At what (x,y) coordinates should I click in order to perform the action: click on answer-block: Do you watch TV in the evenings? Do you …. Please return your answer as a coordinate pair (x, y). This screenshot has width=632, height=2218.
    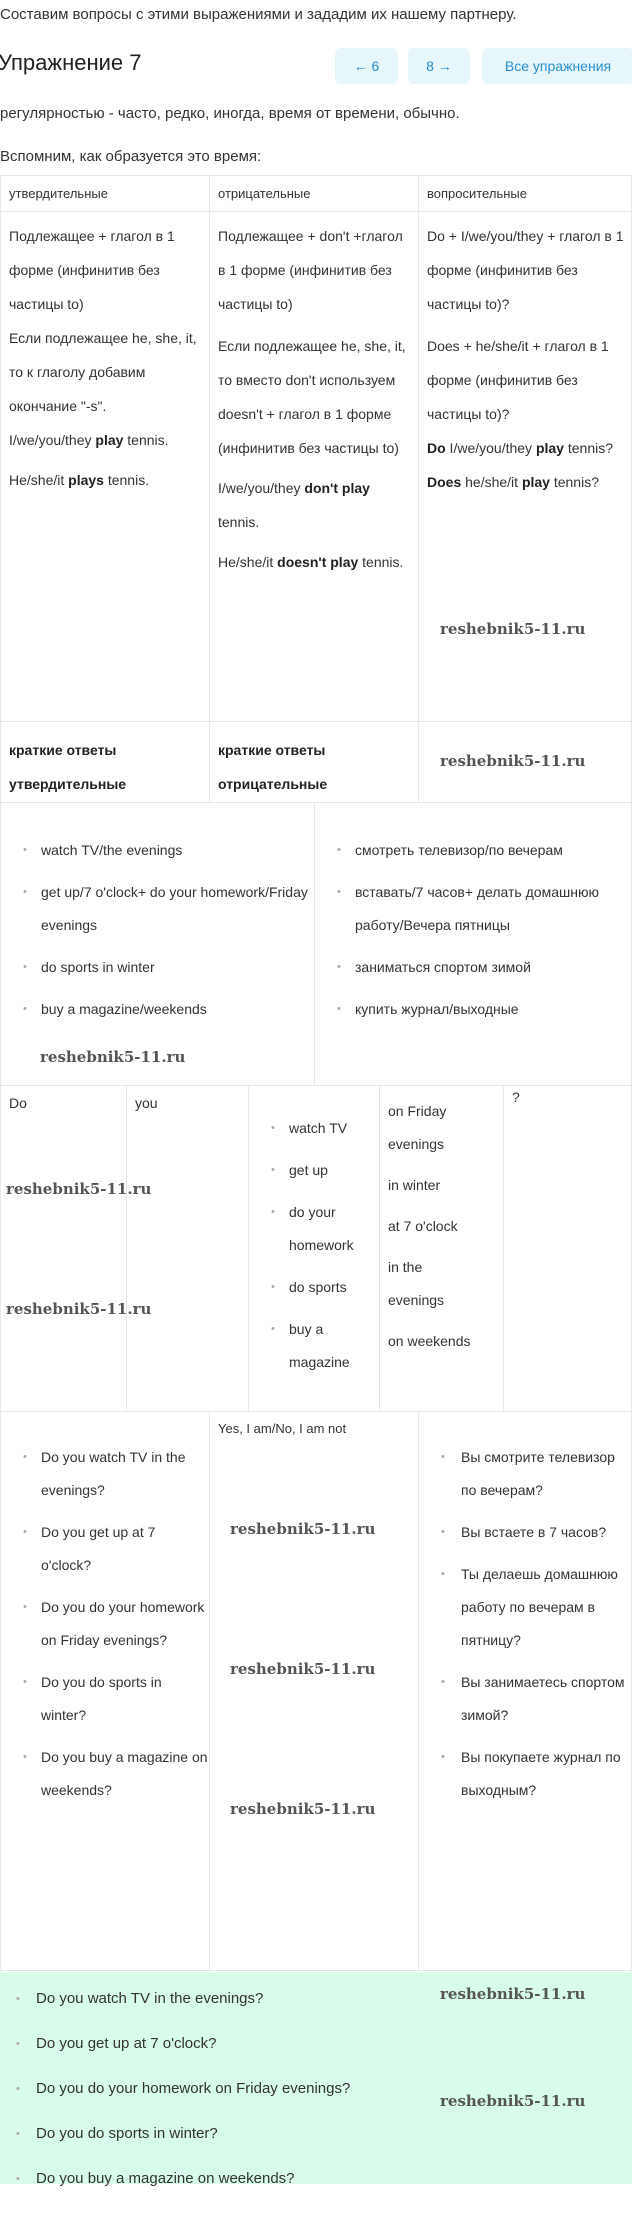
    Looking at the image, I should click on (316, 2080).